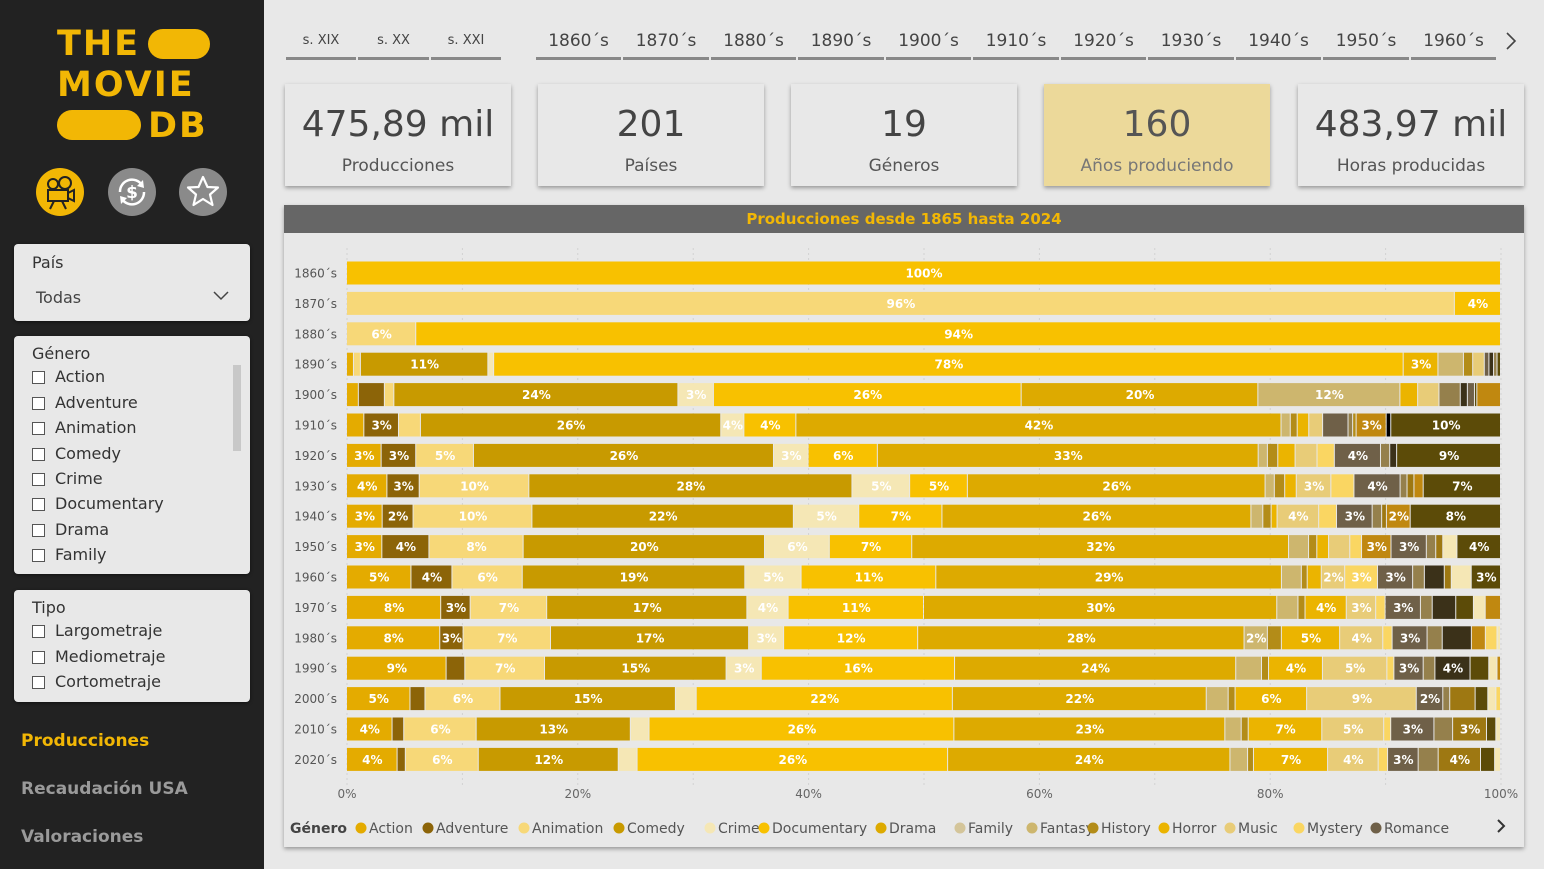  What do you see at coordinates (578, 40) in the screenshot?
I see `tab-decade: 1860´s` at bounding box center [578, 40].